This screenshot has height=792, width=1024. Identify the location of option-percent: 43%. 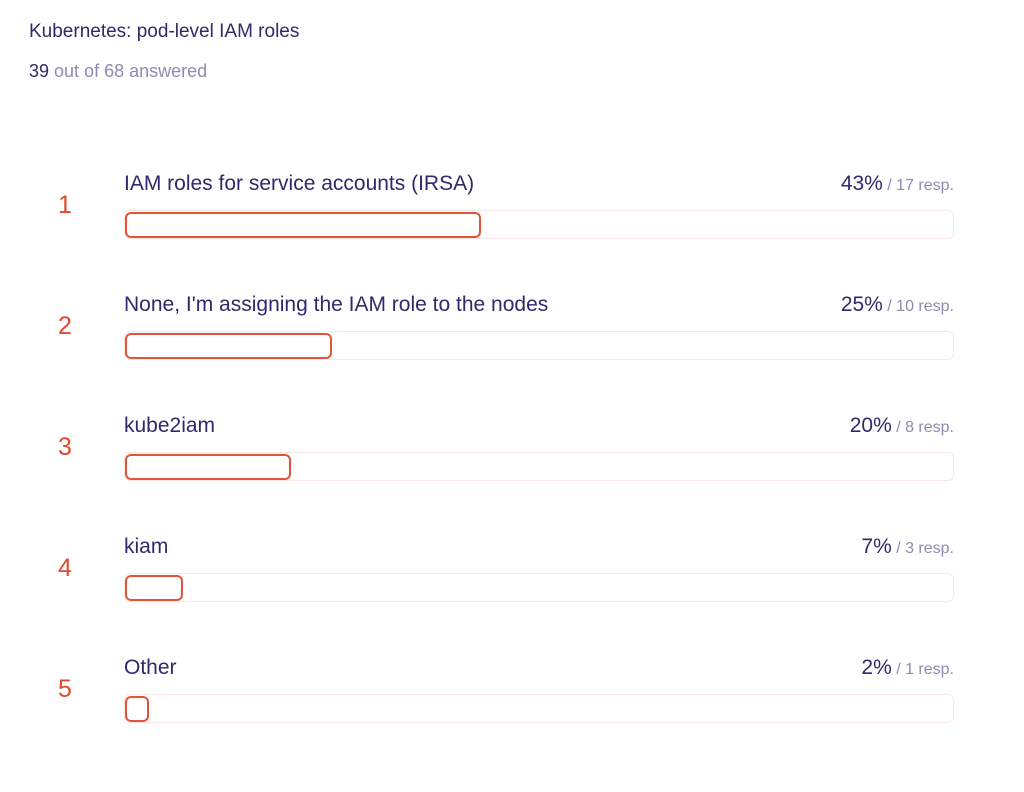
(861, 183).